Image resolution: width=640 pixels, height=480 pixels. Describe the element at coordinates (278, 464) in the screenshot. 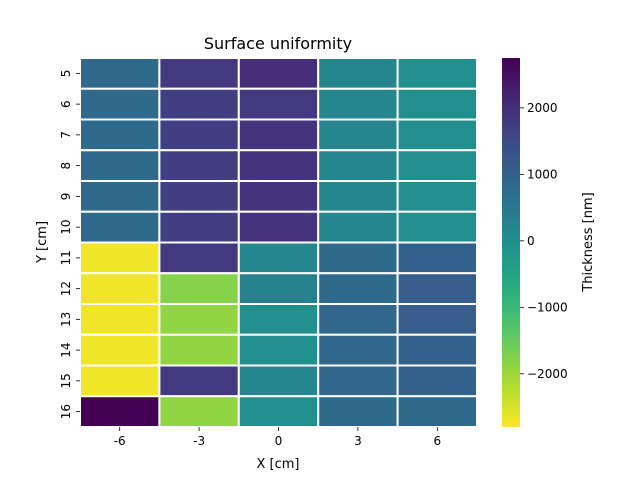

I see `x-axis-label: X [cm]` at that location.